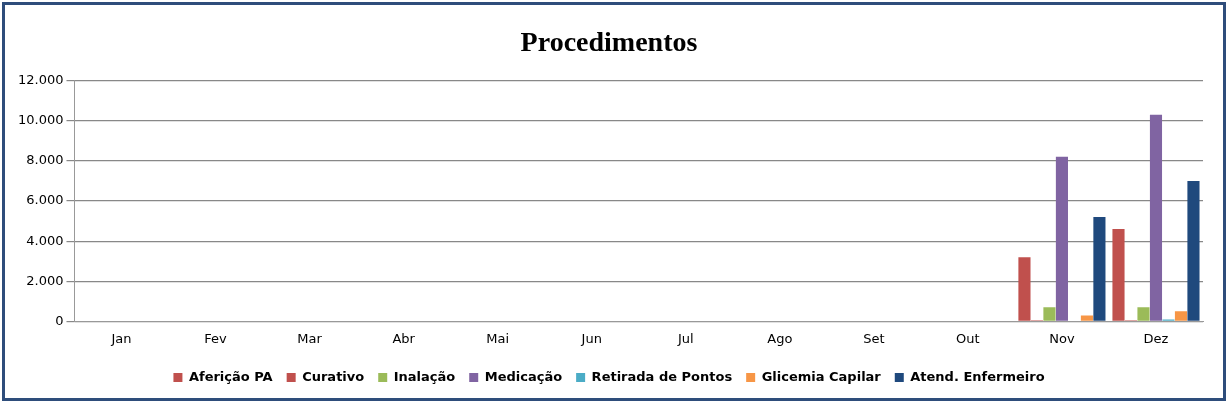  I want to click on legend-label: Retirada de Pontos, so click(662, 376).